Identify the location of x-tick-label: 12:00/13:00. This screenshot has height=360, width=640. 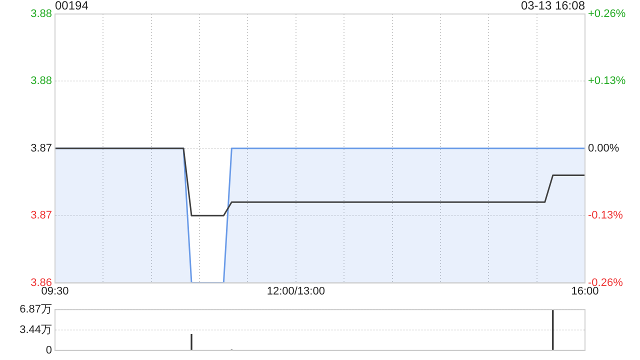
(295, 291).